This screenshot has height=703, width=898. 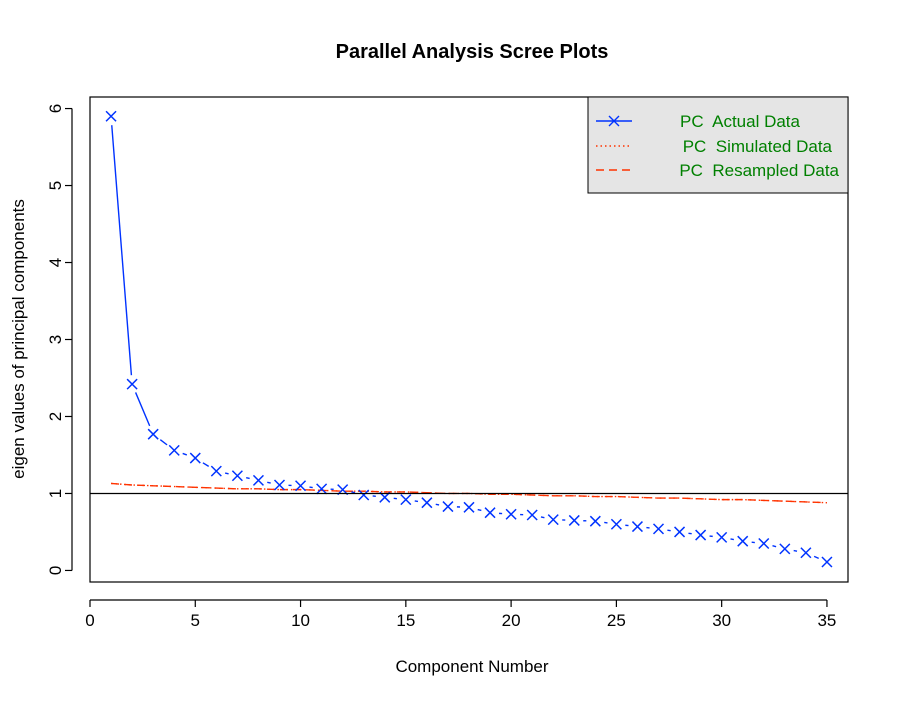 I want to click on y-axis: 0 1 2 3 4 5 6, so click(x=59, y=339).